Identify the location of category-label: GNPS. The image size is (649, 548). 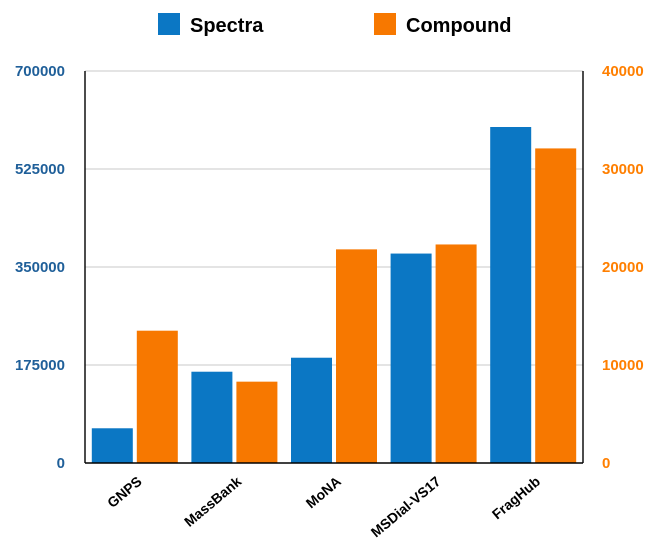
(124, 492).